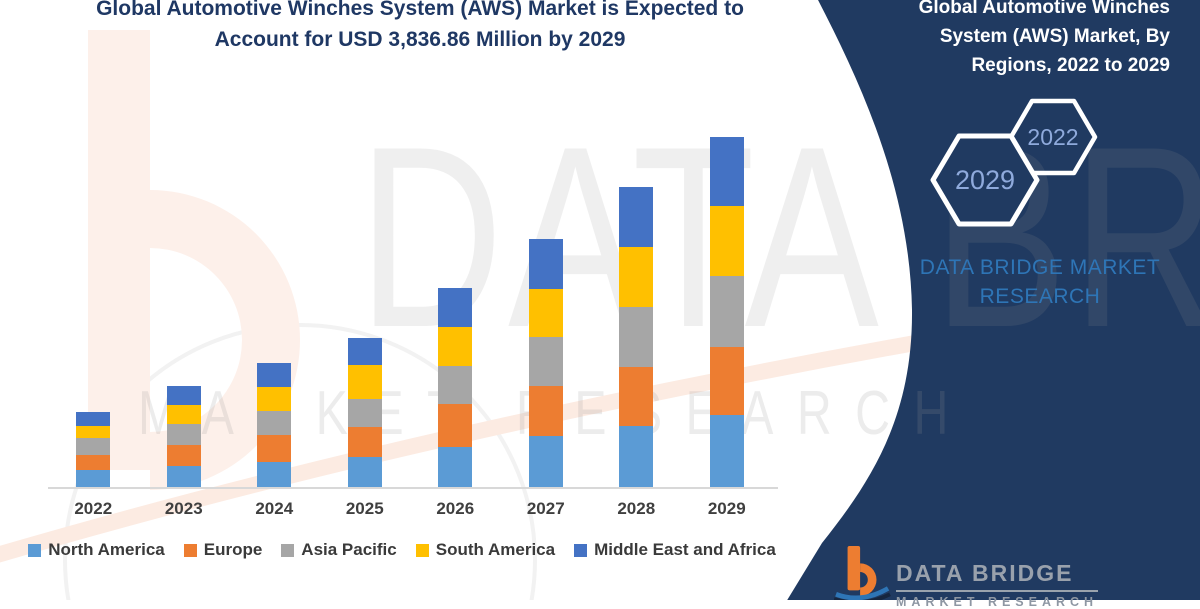 The image size is (1200, 609). Describe the element at coordinates (868, 580) in the screenshot. I see `footer-logo-b-bowl` at that location.